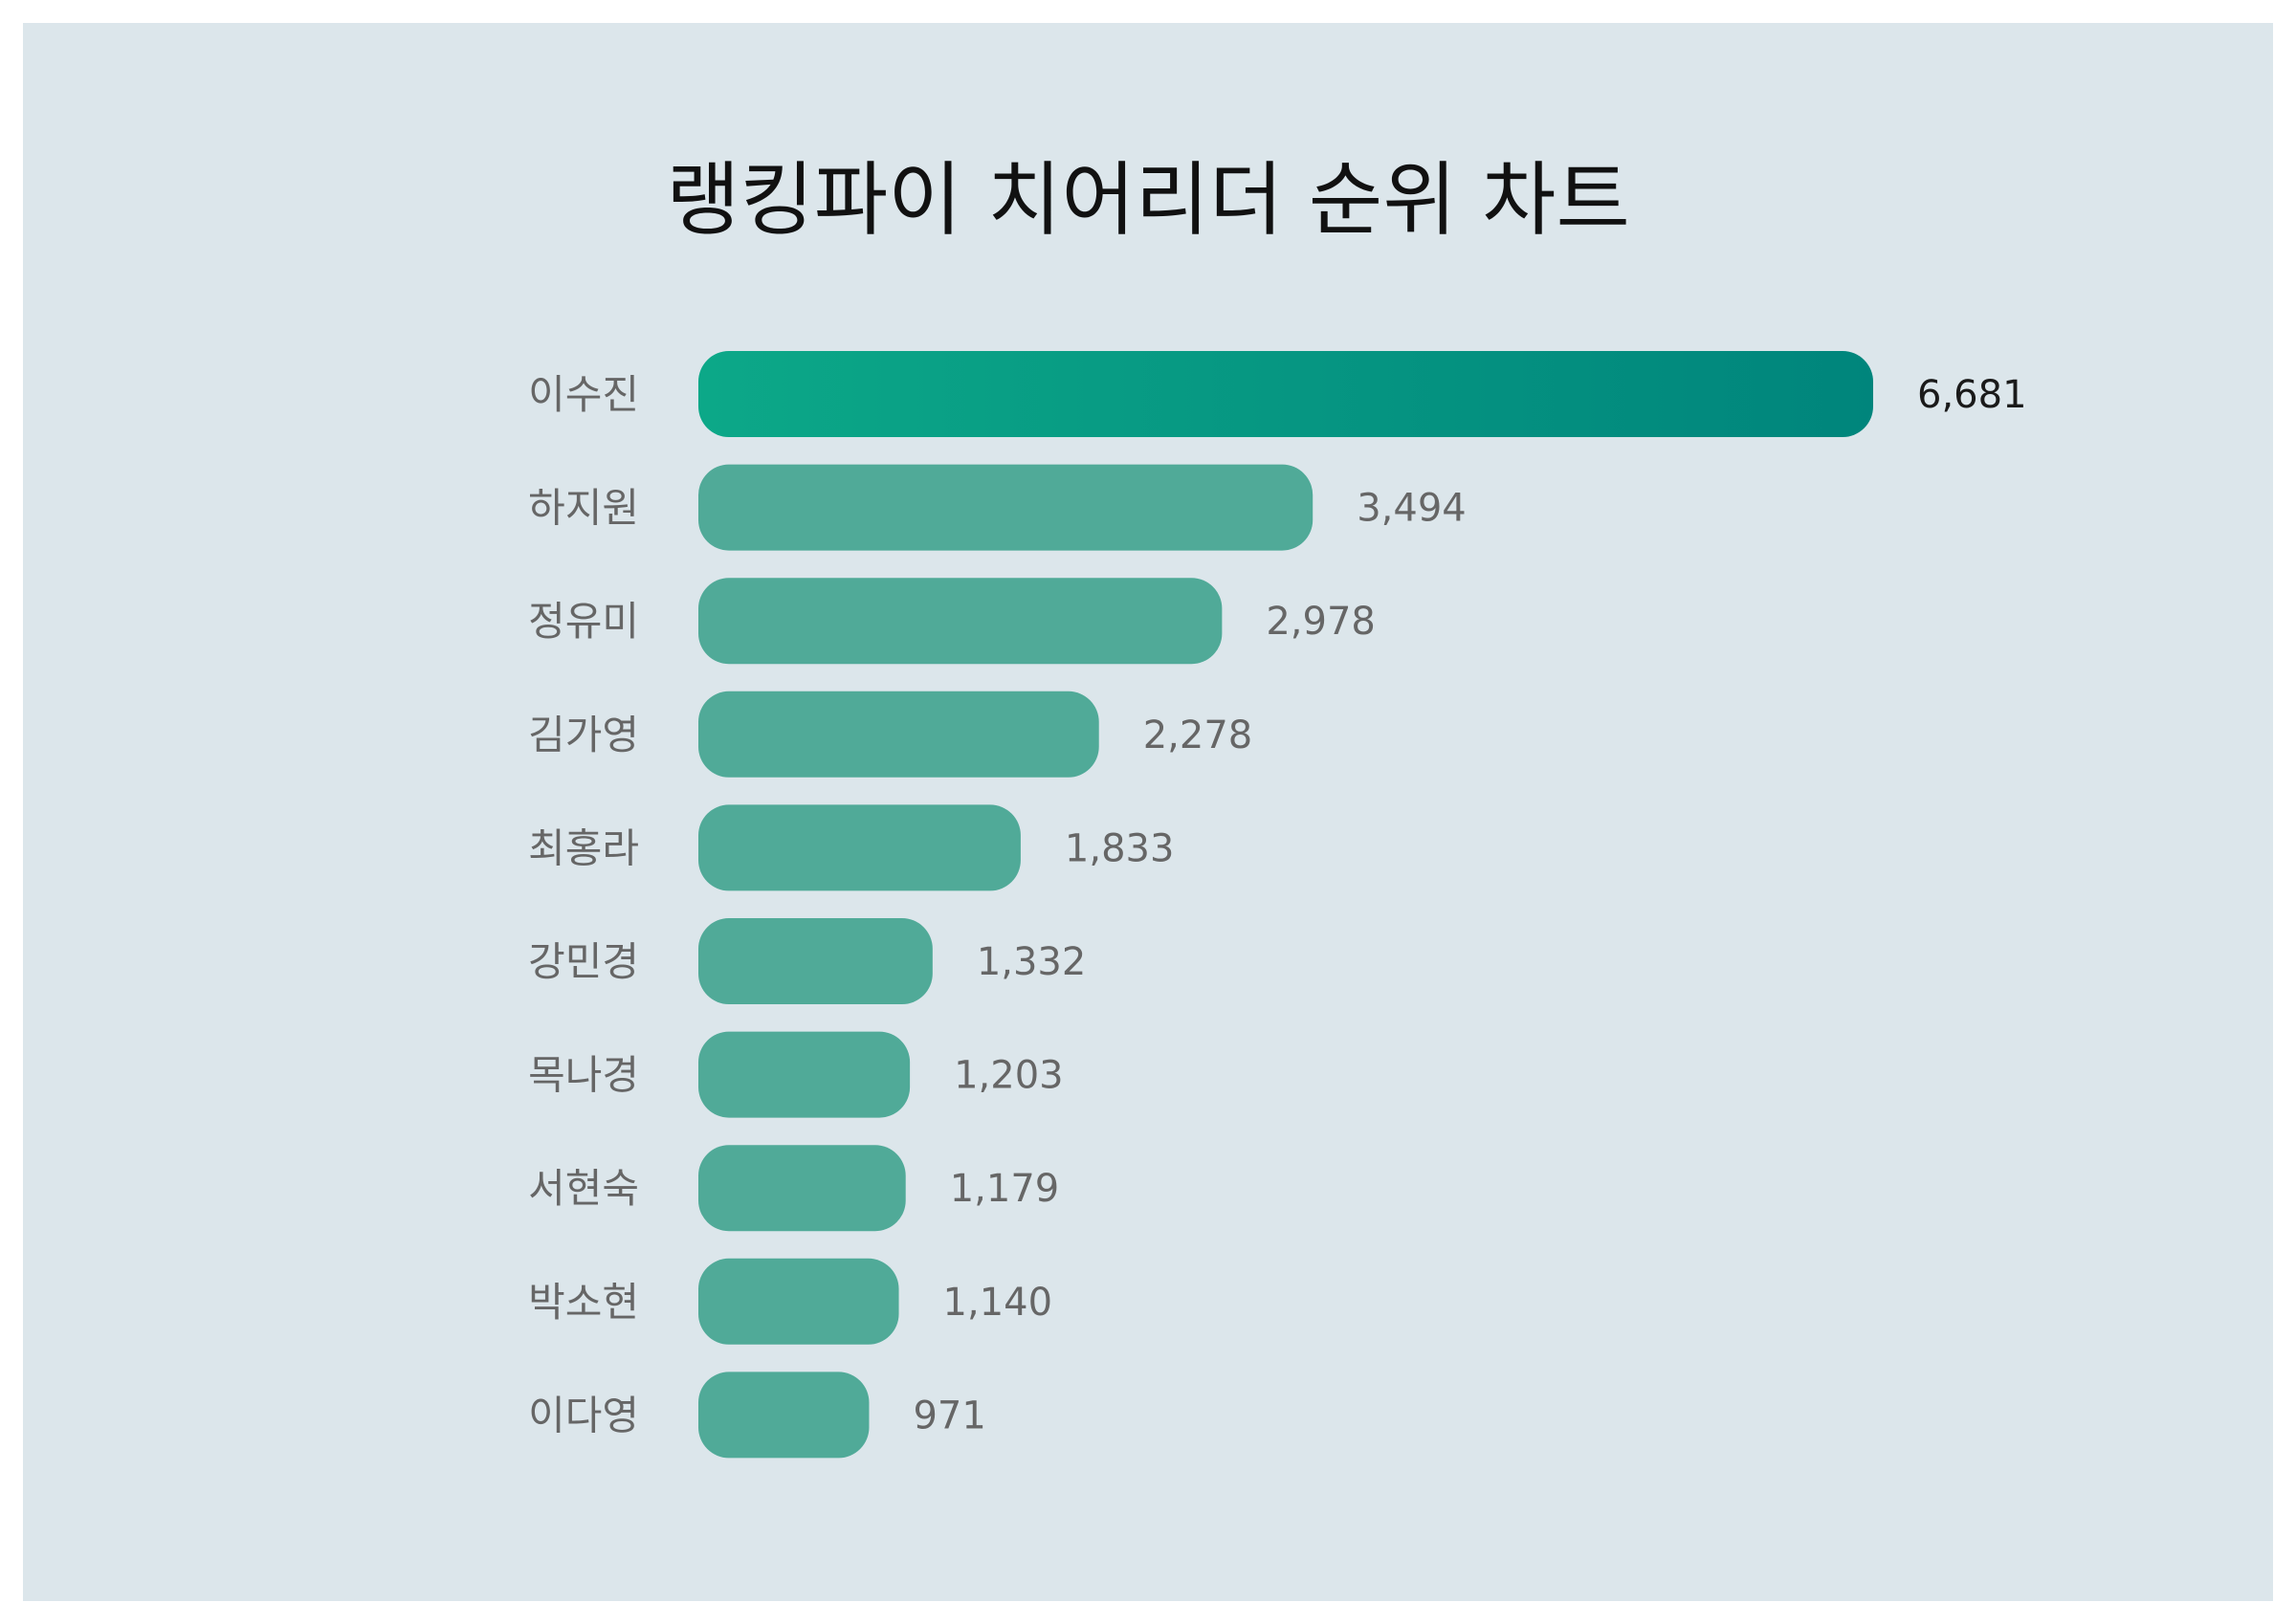 The image size is (2296, 1624). I want to click on value-label: 971, so click(949, 1416).